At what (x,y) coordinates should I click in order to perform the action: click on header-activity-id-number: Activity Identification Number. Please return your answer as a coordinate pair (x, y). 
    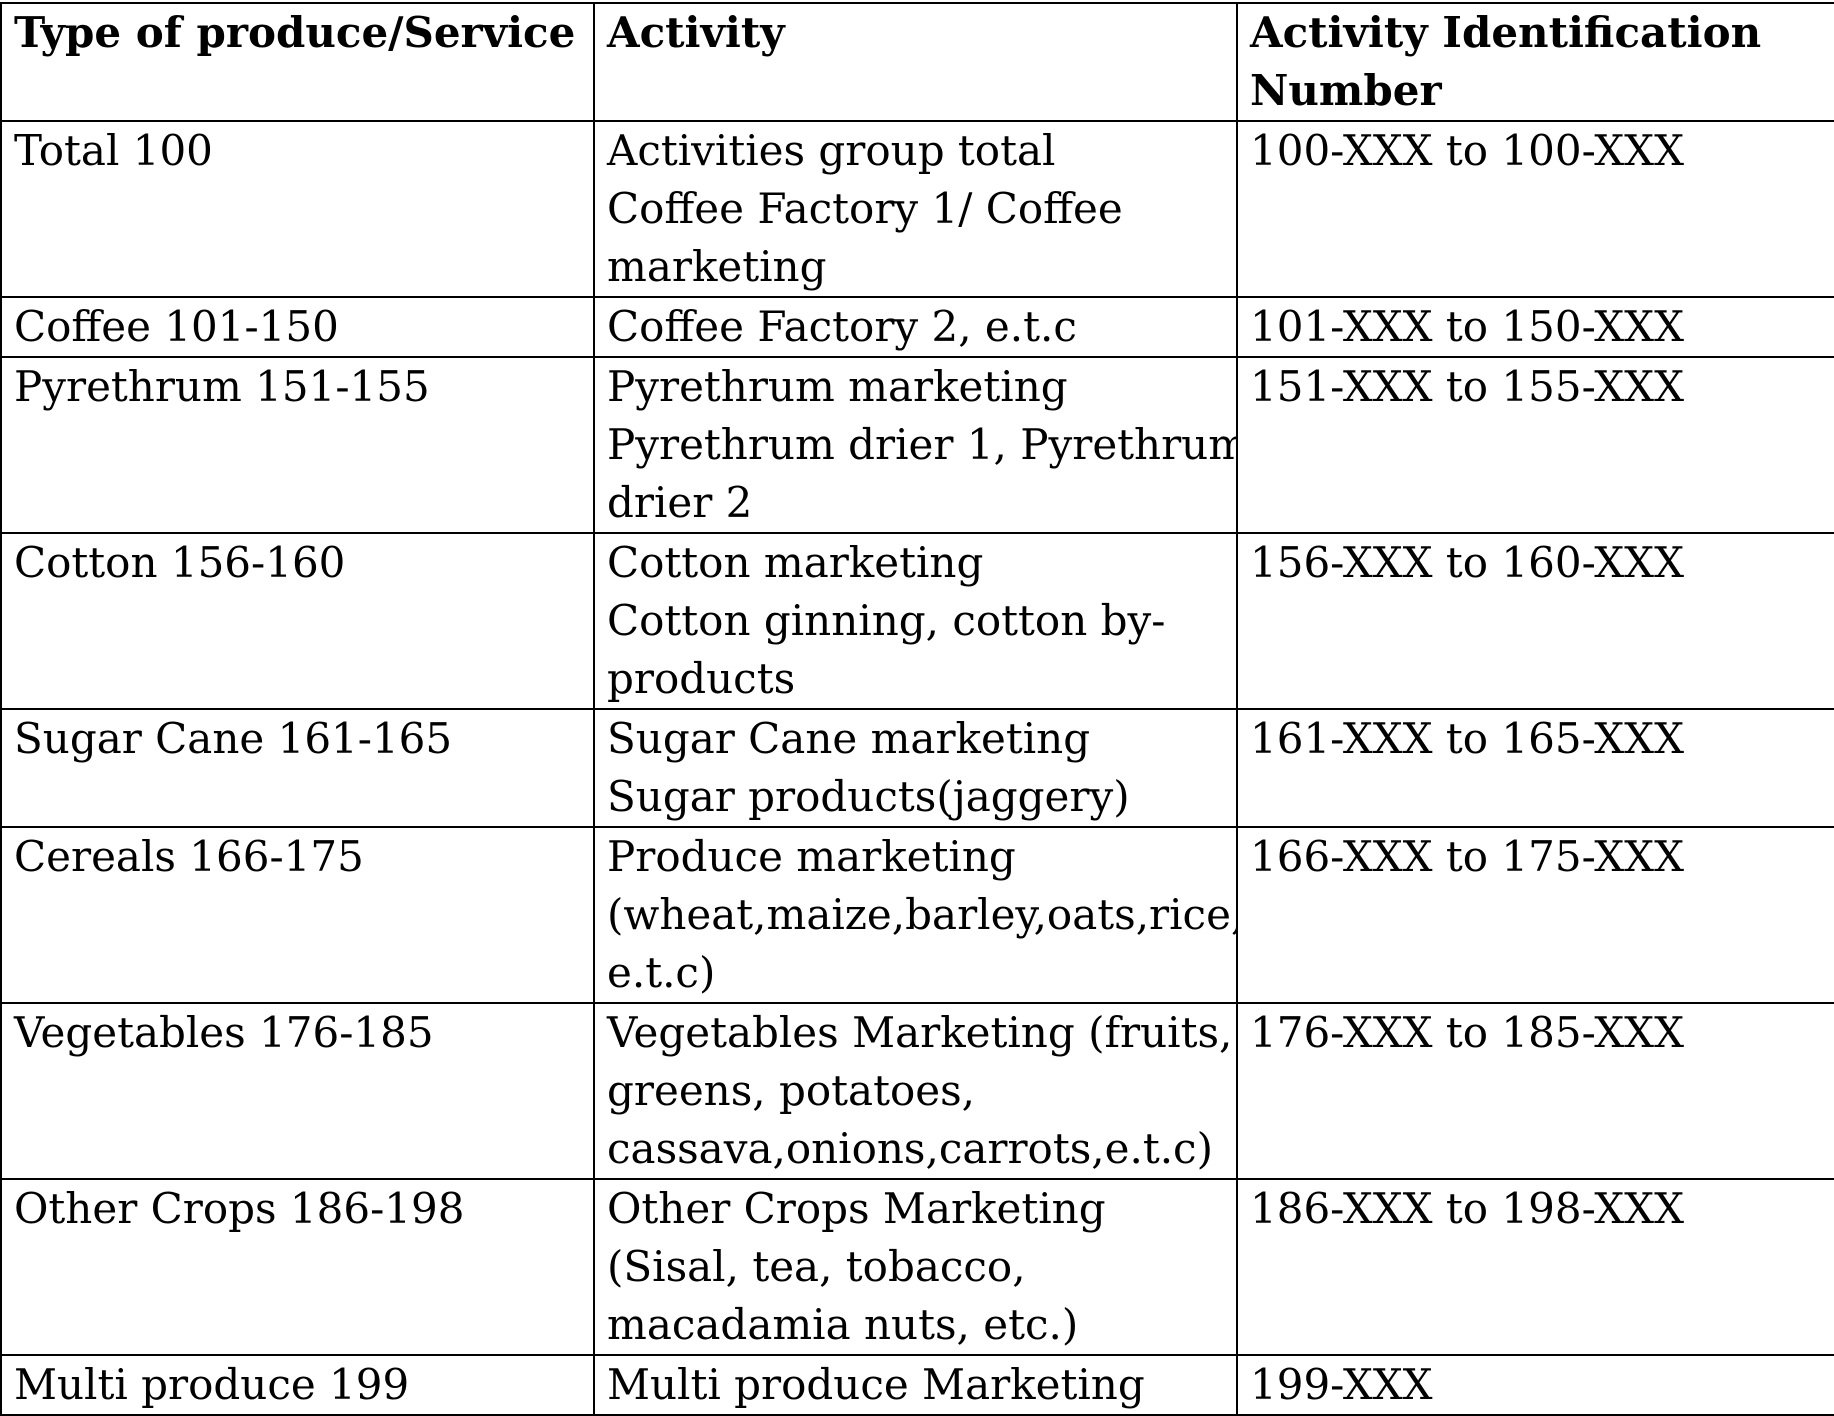
    Looking at the image, I should click on (1535, 62).